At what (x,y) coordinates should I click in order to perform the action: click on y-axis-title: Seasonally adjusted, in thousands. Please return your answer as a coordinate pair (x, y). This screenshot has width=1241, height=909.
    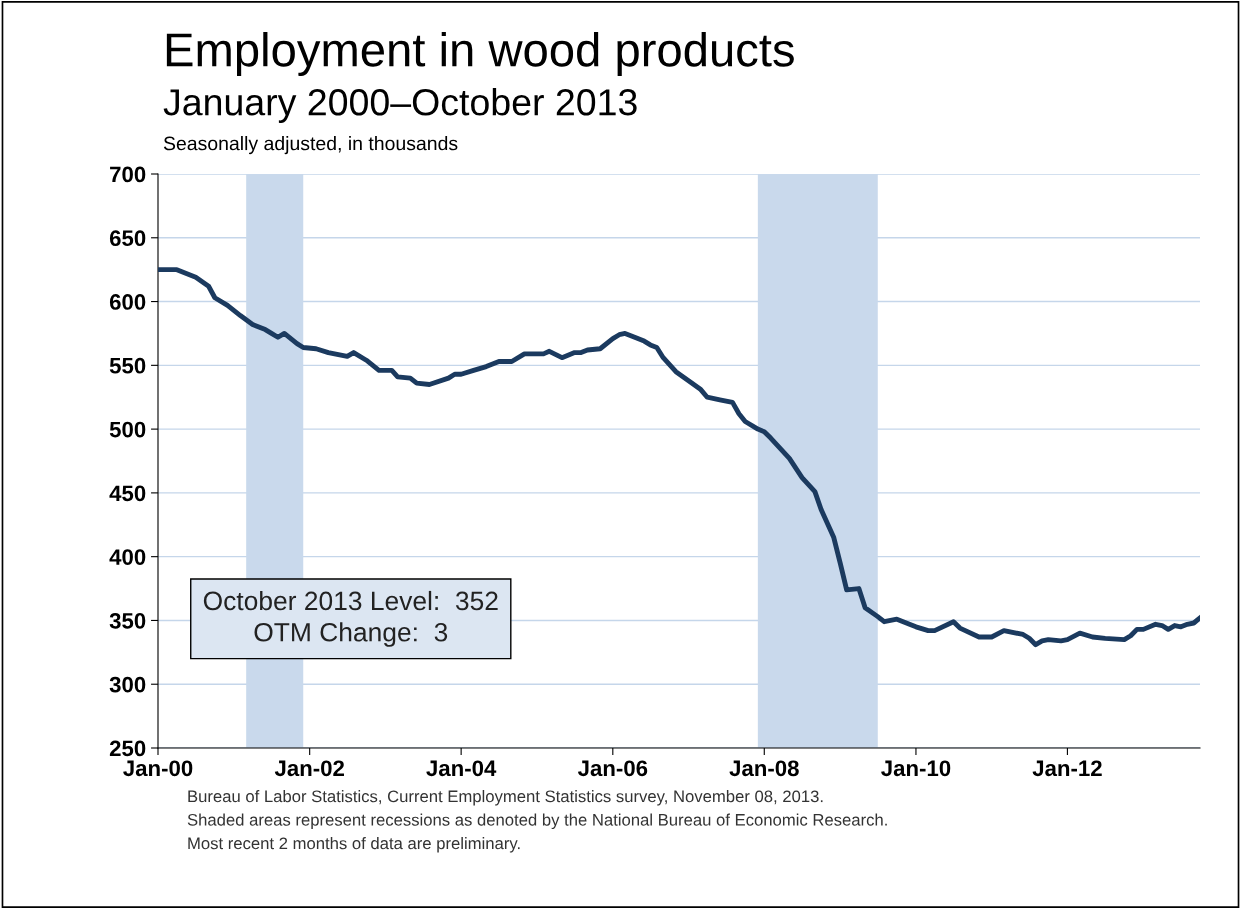
    Looking at the image, I should click on (310, 145).